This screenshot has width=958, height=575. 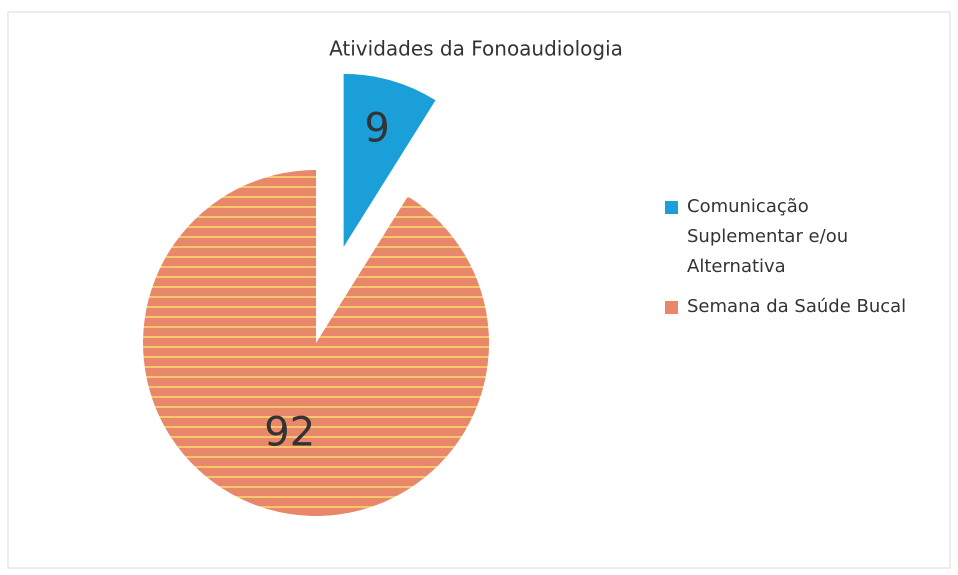 What do you see at coordinates (768, 236) in the screenshot?
I see `legend-label: Comunicação Suplementar e/ou Alternativa` at bounding box center [768, 236].